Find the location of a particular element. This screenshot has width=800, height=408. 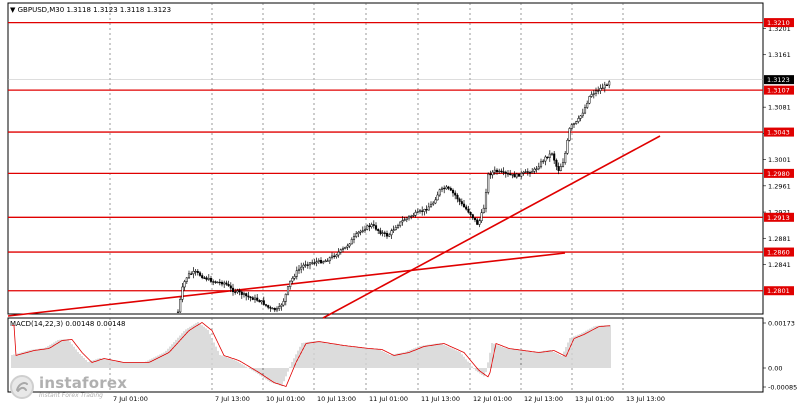

price-tick-label: 1.2881 is located at coordinates (779, 239).